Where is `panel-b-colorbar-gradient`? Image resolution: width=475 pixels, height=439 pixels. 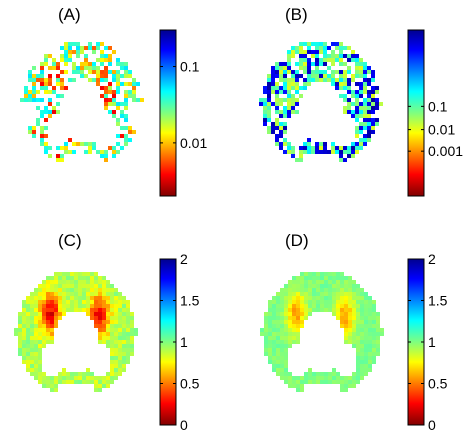 panel-b-colorbar-gradient is located at coordinates (416, 113).